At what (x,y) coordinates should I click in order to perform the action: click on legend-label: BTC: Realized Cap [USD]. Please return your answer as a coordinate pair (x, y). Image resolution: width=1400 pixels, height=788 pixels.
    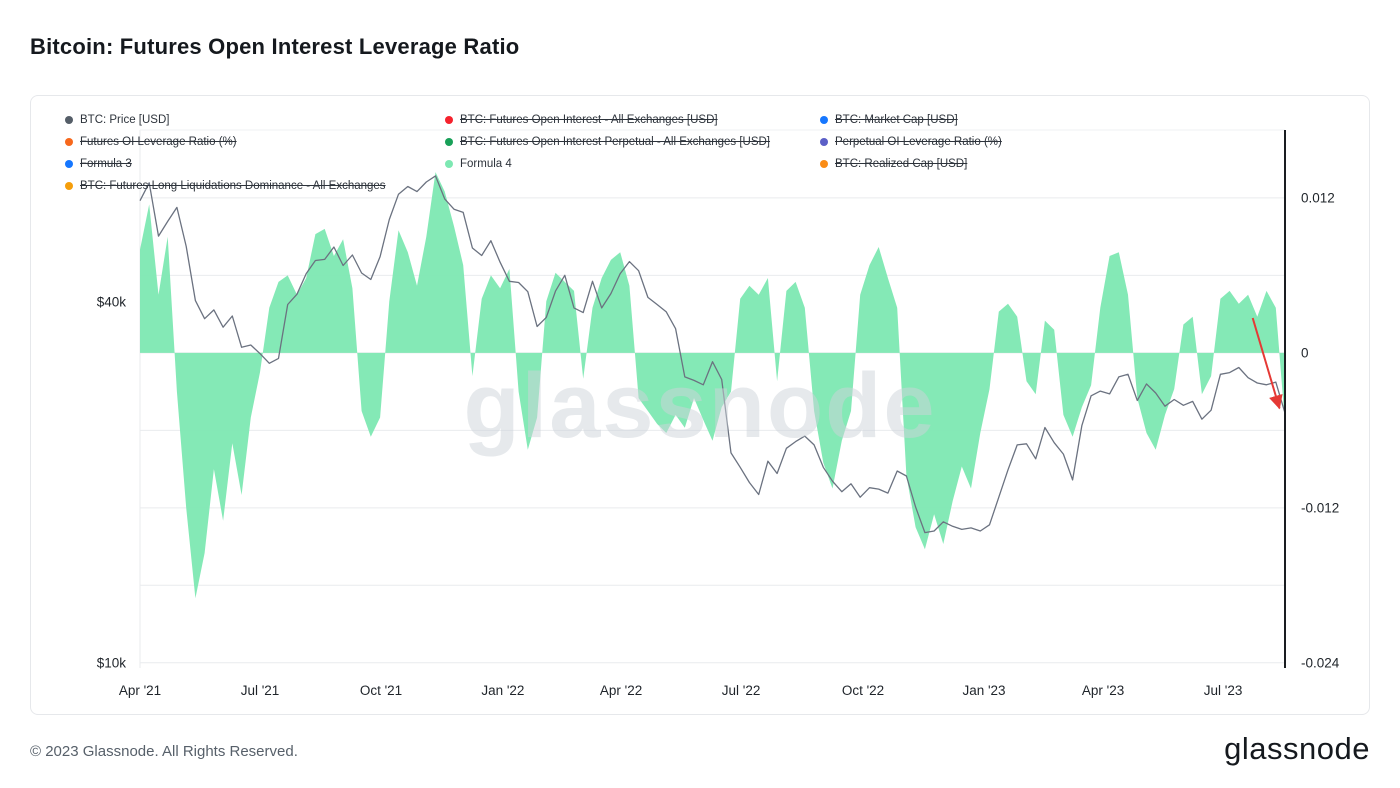
    Looking at the image, I should click on (901, 164).